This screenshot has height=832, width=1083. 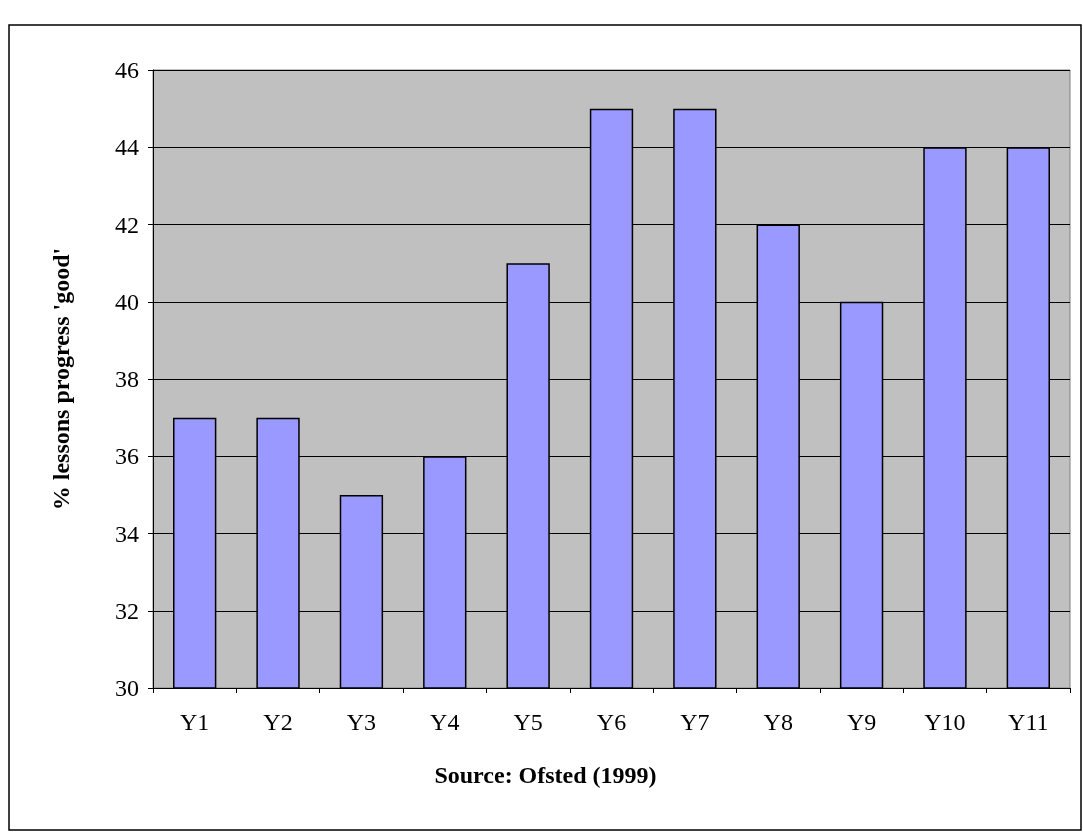 What do you see at coordinates (528, 722) in the screenshot?
I see `x-tick-label: Y5` at bounding box center [528, 722].